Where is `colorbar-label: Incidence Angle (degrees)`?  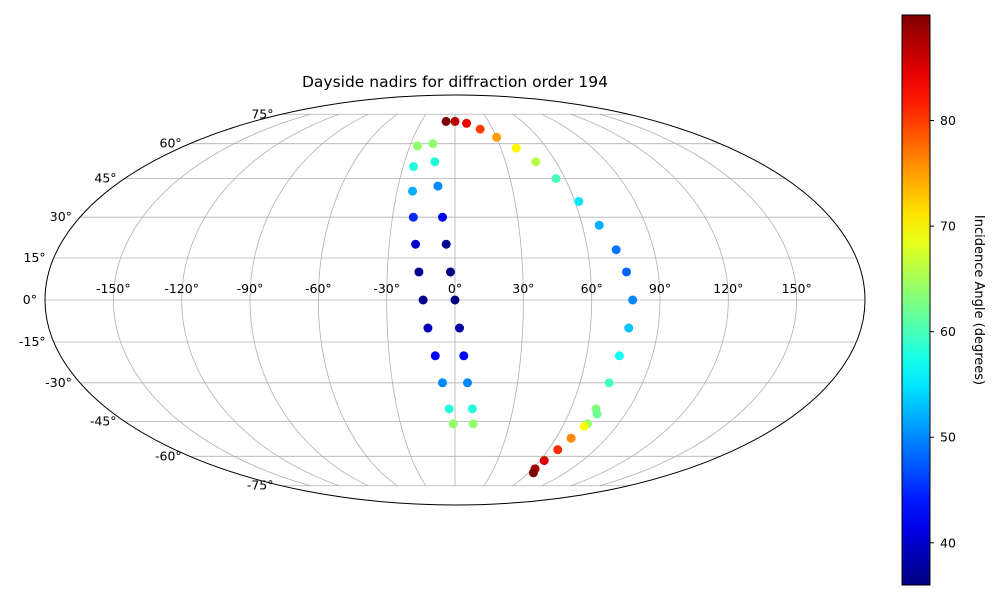 colorbar-label: Incidence Angle (degrees) is located at coordinates (978, 300).